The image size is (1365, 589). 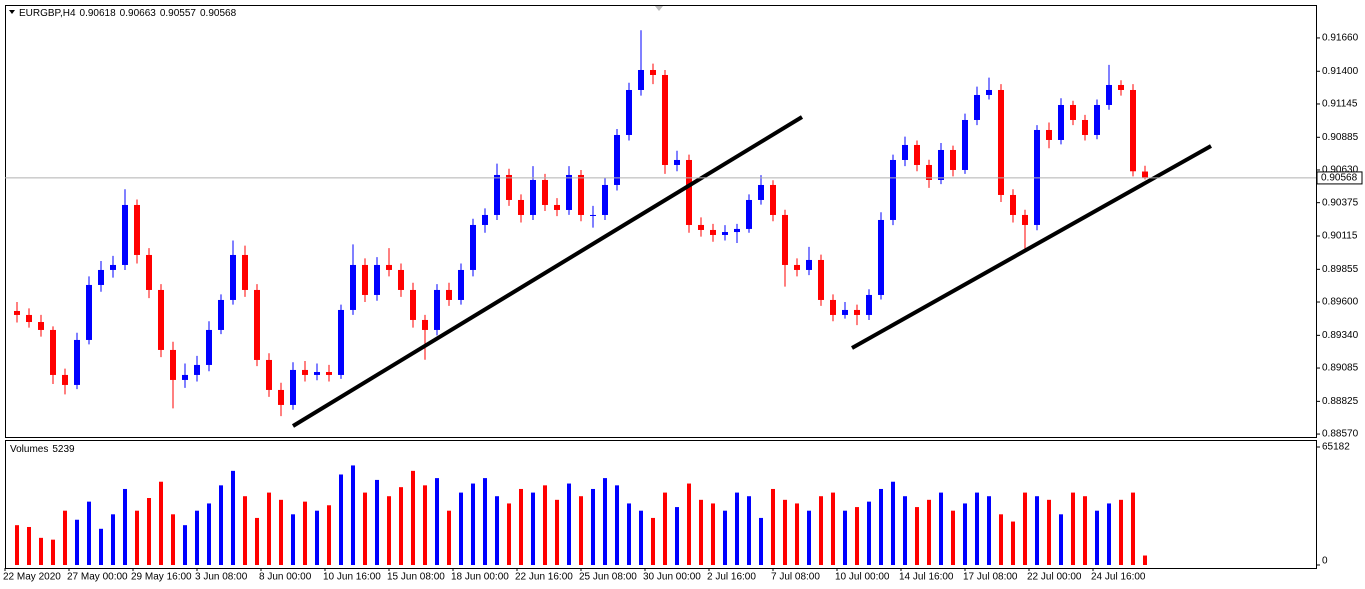 I want to click on x-tick-label: 25 Jun 08:00, so click(x=608, y=577).